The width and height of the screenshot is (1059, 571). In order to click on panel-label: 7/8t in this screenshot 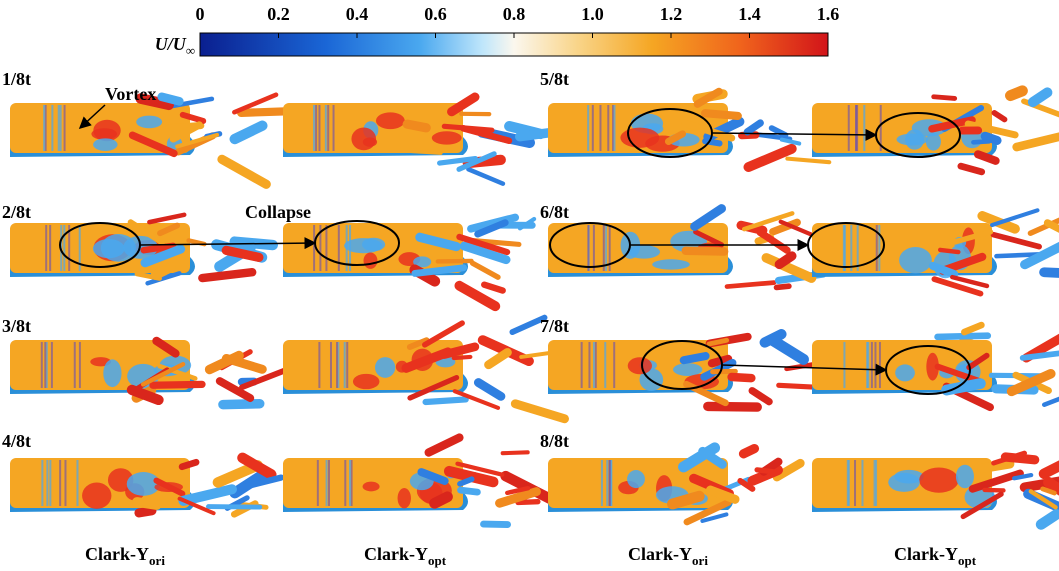, I will do `click(554, 326)`.